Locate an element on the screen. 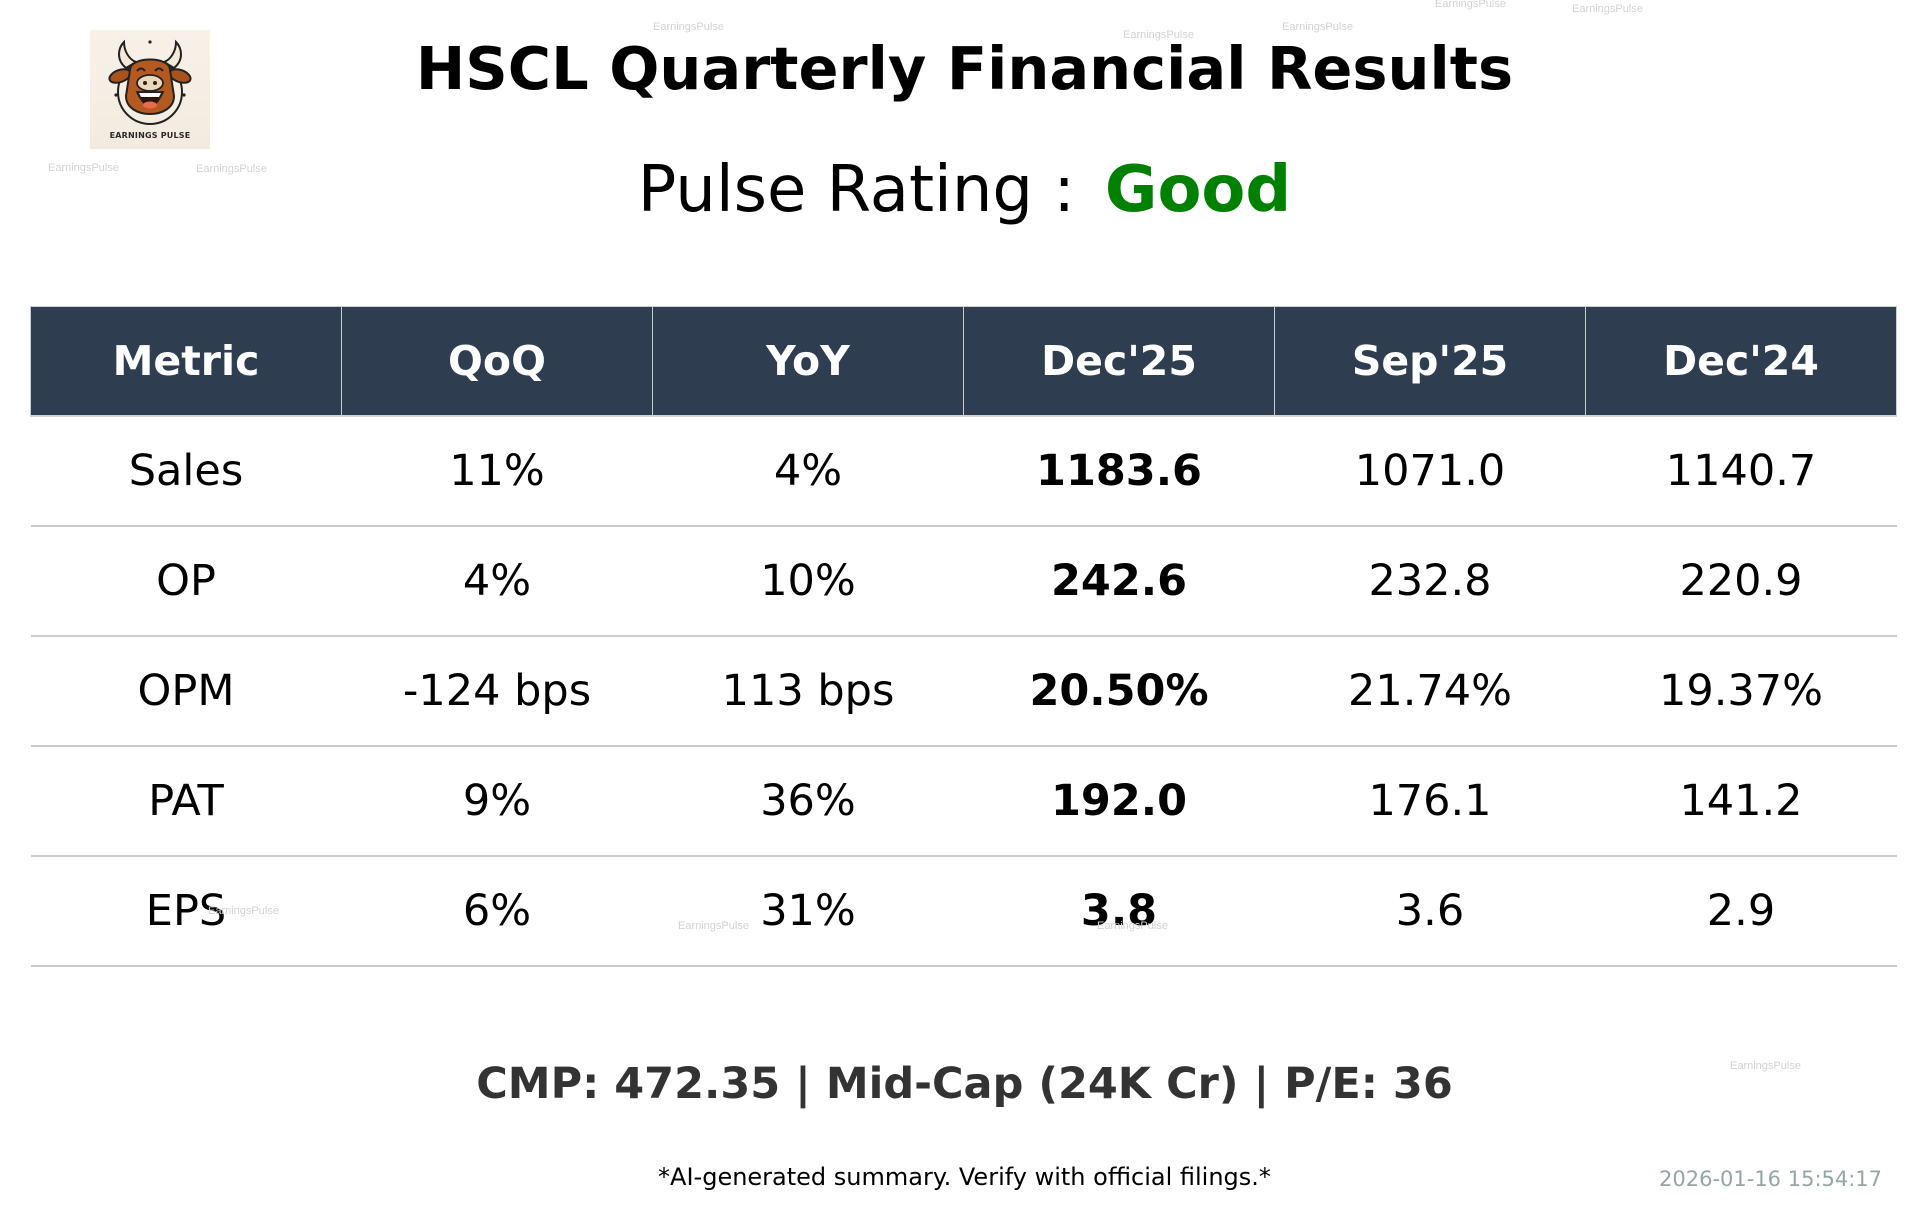 Image resolution: width=1919 pixels, height=1222 pixels. metric-cell: OP is located at coordinates (186, 581).